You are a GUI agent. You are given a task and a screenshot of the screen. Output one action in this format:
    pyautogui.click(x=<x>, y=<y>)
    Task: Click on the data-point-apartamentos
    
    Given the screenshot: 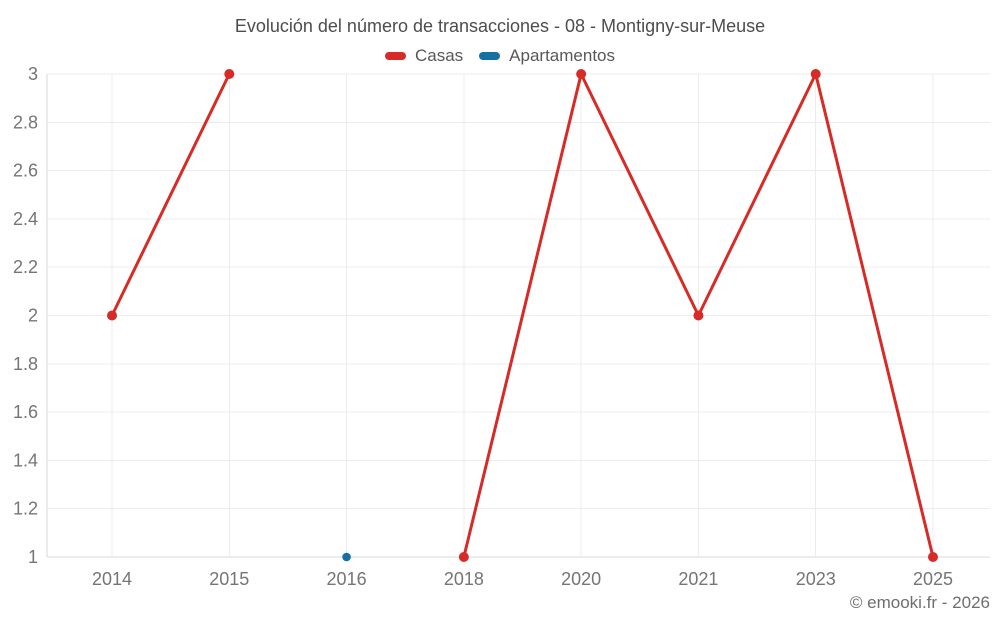 What is the action you would take?
    pyautogui.click(x=346, y=557)
    